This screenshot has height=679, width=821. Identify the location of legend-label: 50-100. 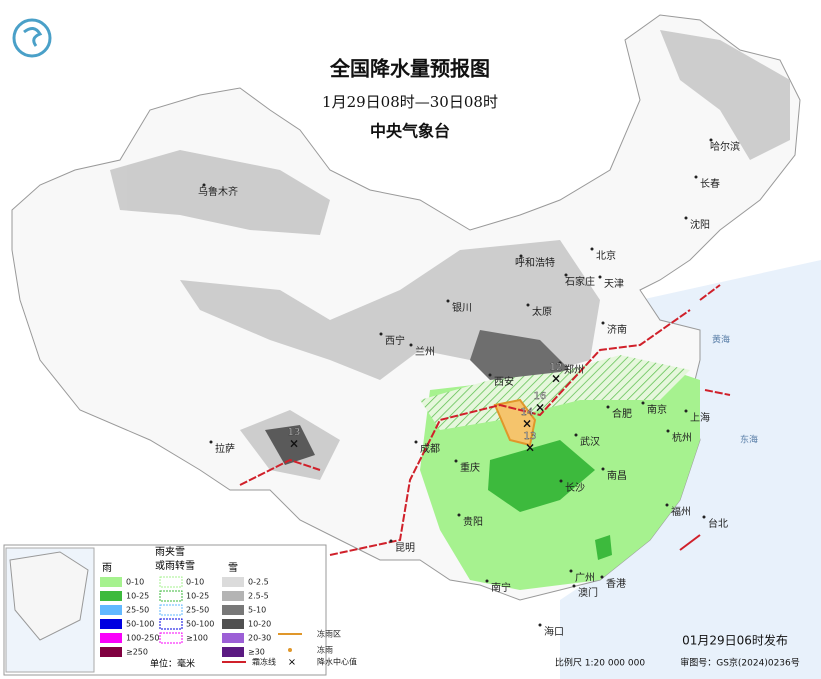
(140, 624).